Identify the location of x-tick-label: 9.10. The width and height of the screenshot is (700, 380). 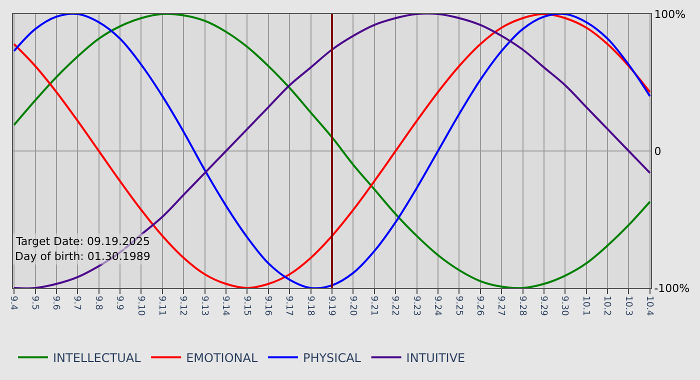
(140, 306).